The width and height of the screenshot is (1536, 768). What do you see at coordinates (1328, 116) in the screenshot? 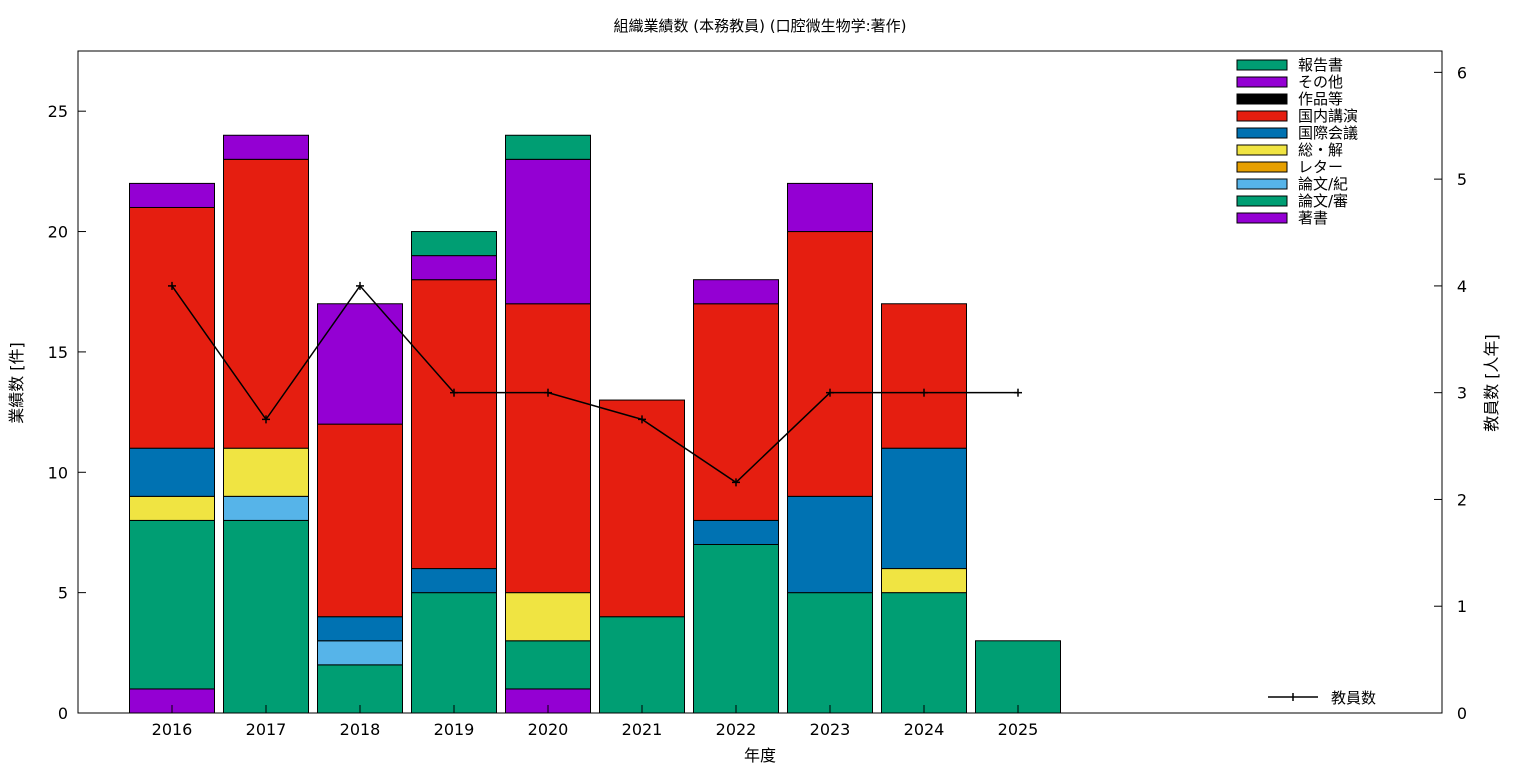
I see `legend-label: 国内講演` at bounding box center [1328, 116].